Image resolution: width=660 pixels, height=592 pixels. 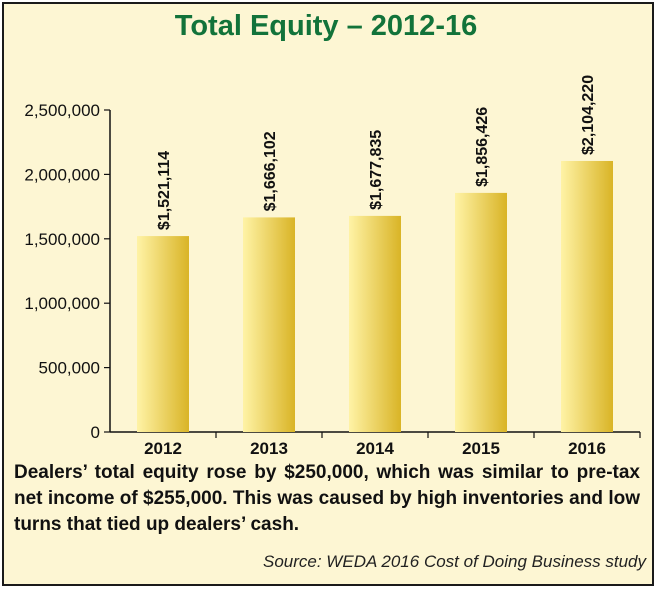 I want to click on y-tick-label: 2,000,000, so click(x=62, y=174).